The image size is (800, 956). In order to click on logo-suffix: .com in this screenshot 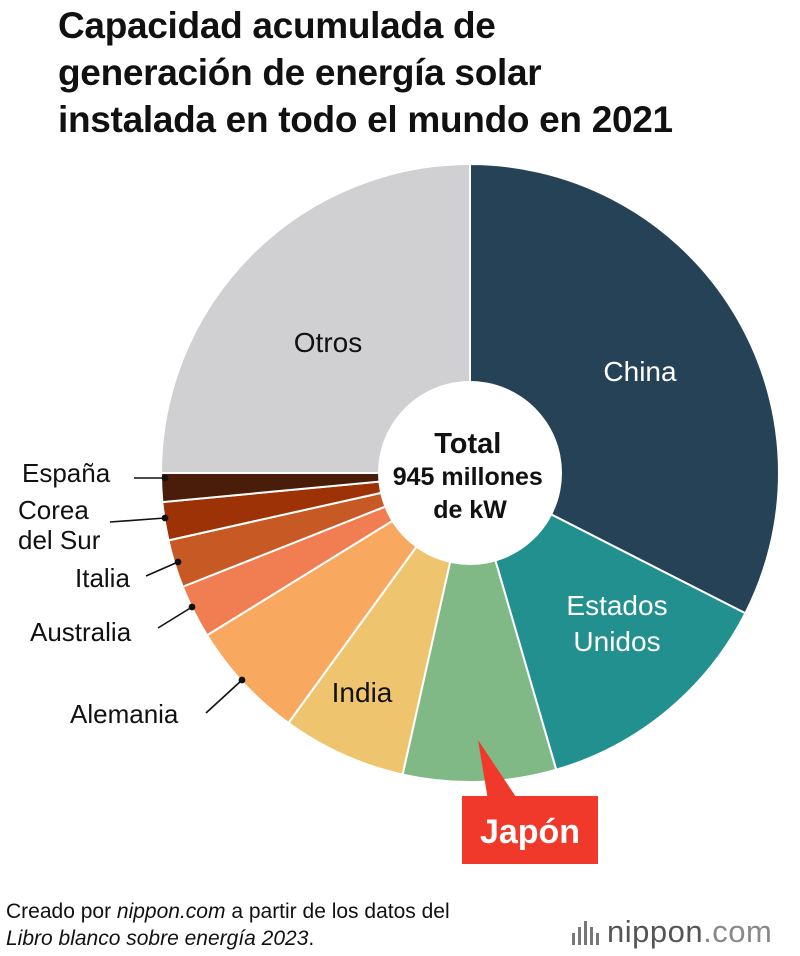, I will do `click(738, 931)`.